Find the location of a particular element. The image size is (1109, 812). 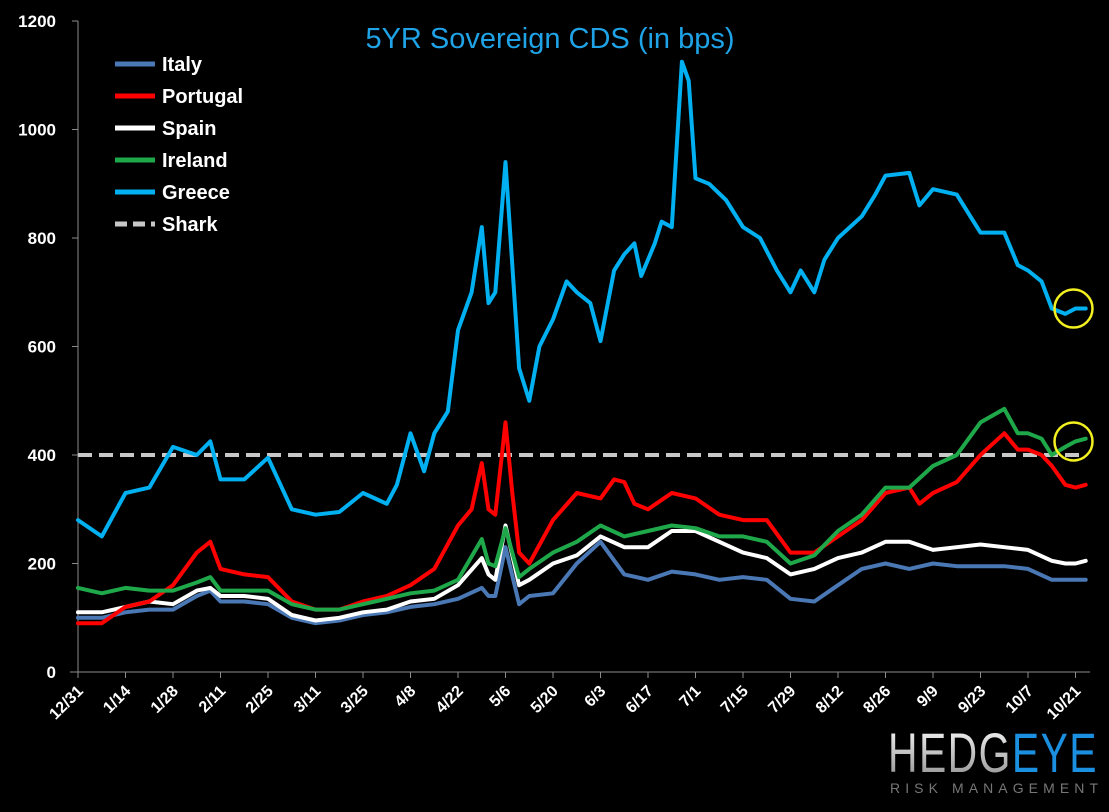

legend-item-italy: Italy is located at coordinates (159, 65).